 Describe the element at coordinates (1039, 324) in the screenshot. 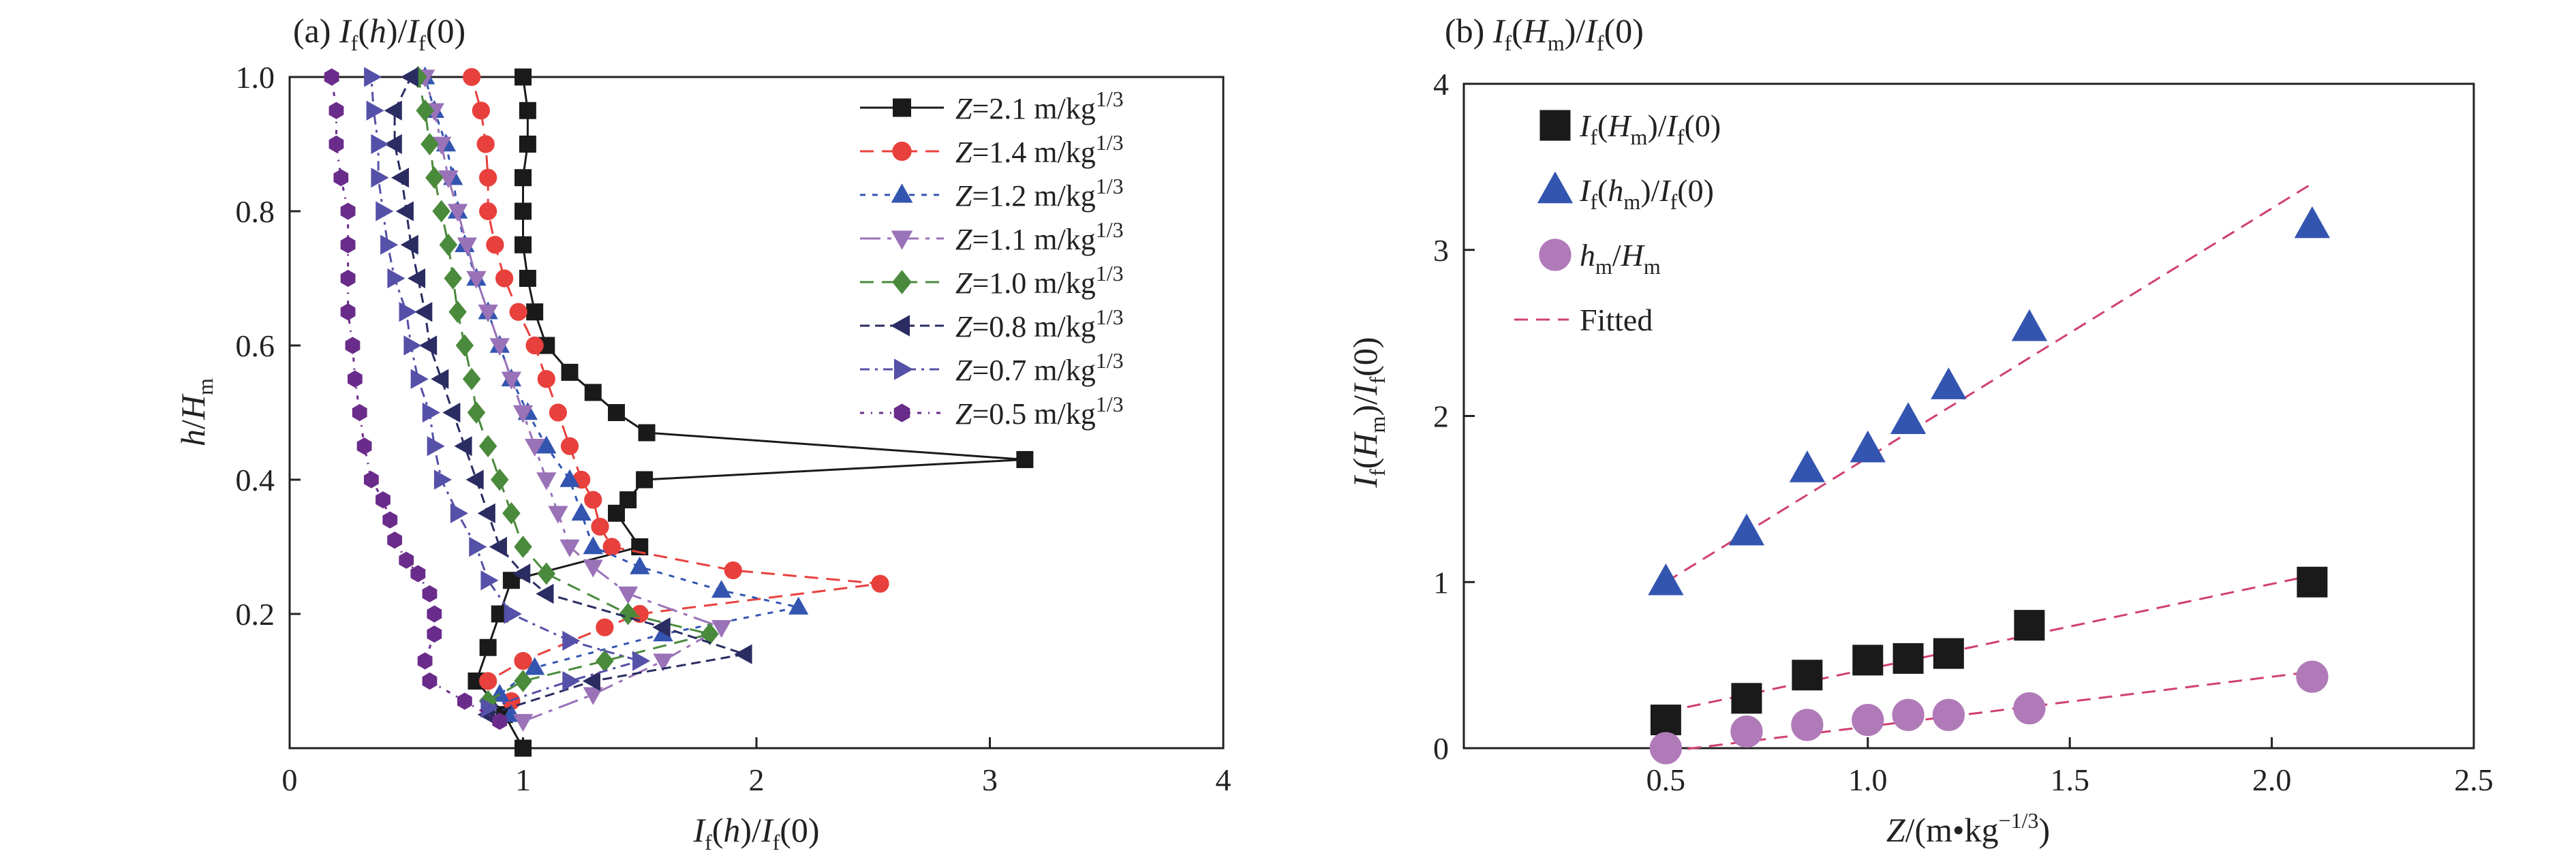

I see `legend-label: Z=0.8 m/kg1/3` at that location.